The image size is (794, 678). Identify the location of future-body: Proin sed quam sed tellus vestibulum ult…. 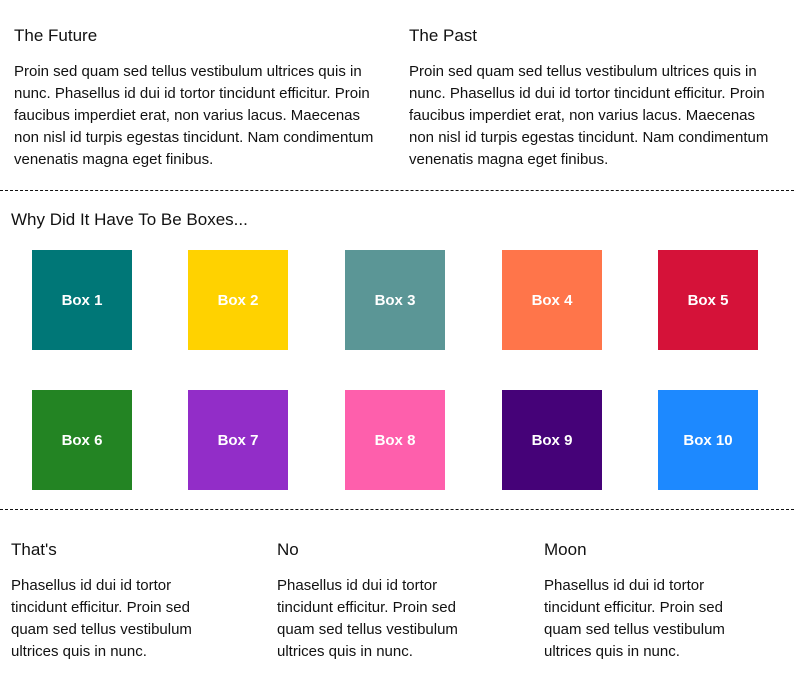
(194, 115).